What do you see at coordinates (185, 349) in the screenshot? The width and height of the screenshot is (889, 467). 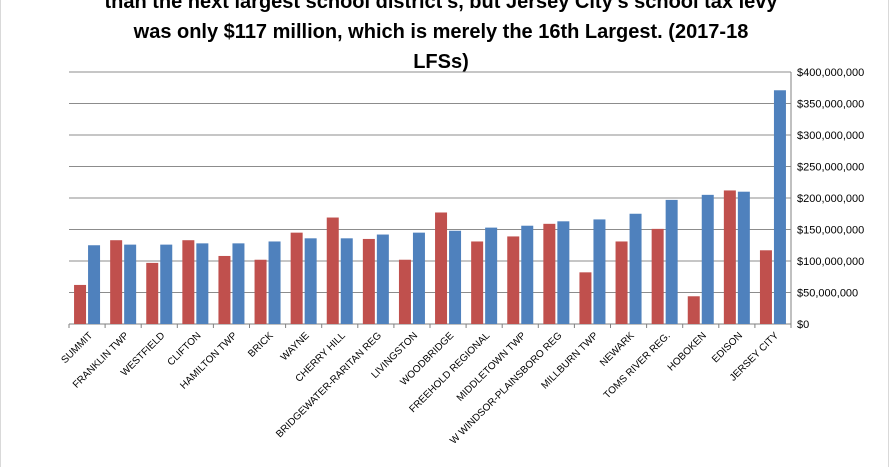 I see `x-category-label: CLIFTON` at bounding box center [185, 349].